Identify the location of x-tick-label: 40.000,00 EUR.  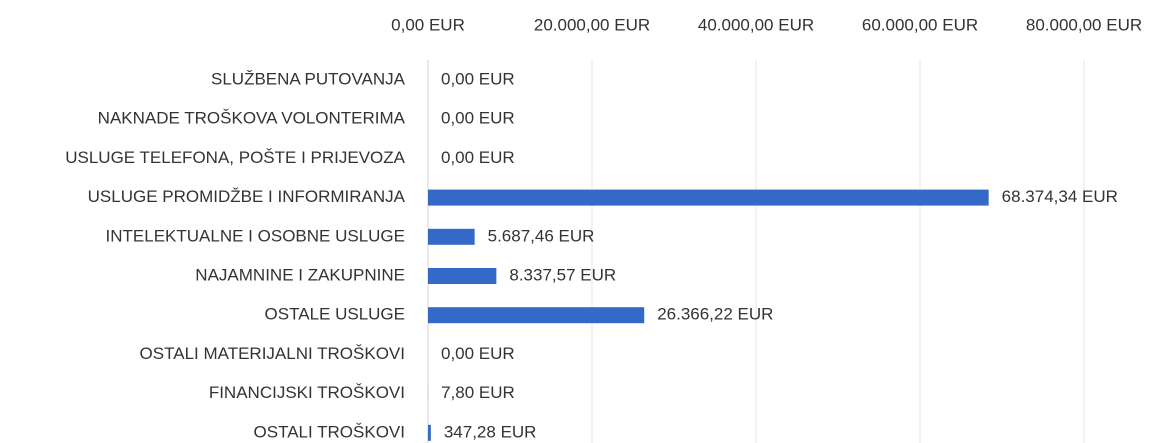
(756, 24).